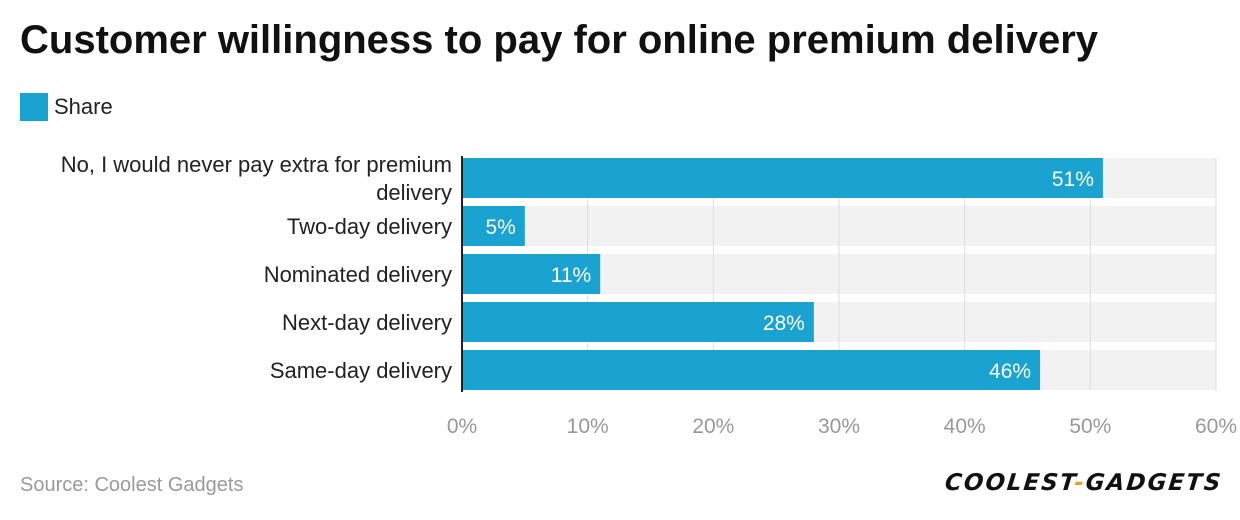  Describe the element at coordinates (839, 426) in the screenshot. I see `x-tick-label: 30%` at that location.